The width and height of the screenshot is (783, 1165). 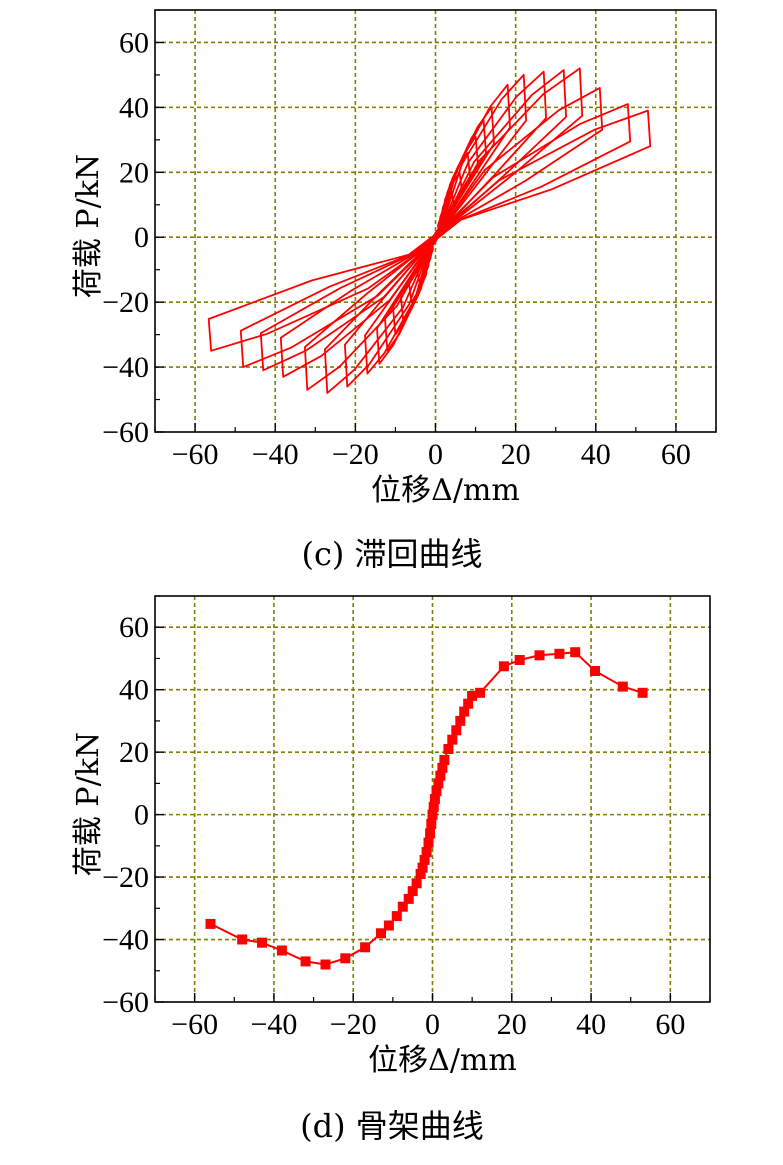 What do you see at coordinates (391, 554) in the screenshot?
I see `caption-c: (c) 滞回曲线` at bounding box center [391, 554].